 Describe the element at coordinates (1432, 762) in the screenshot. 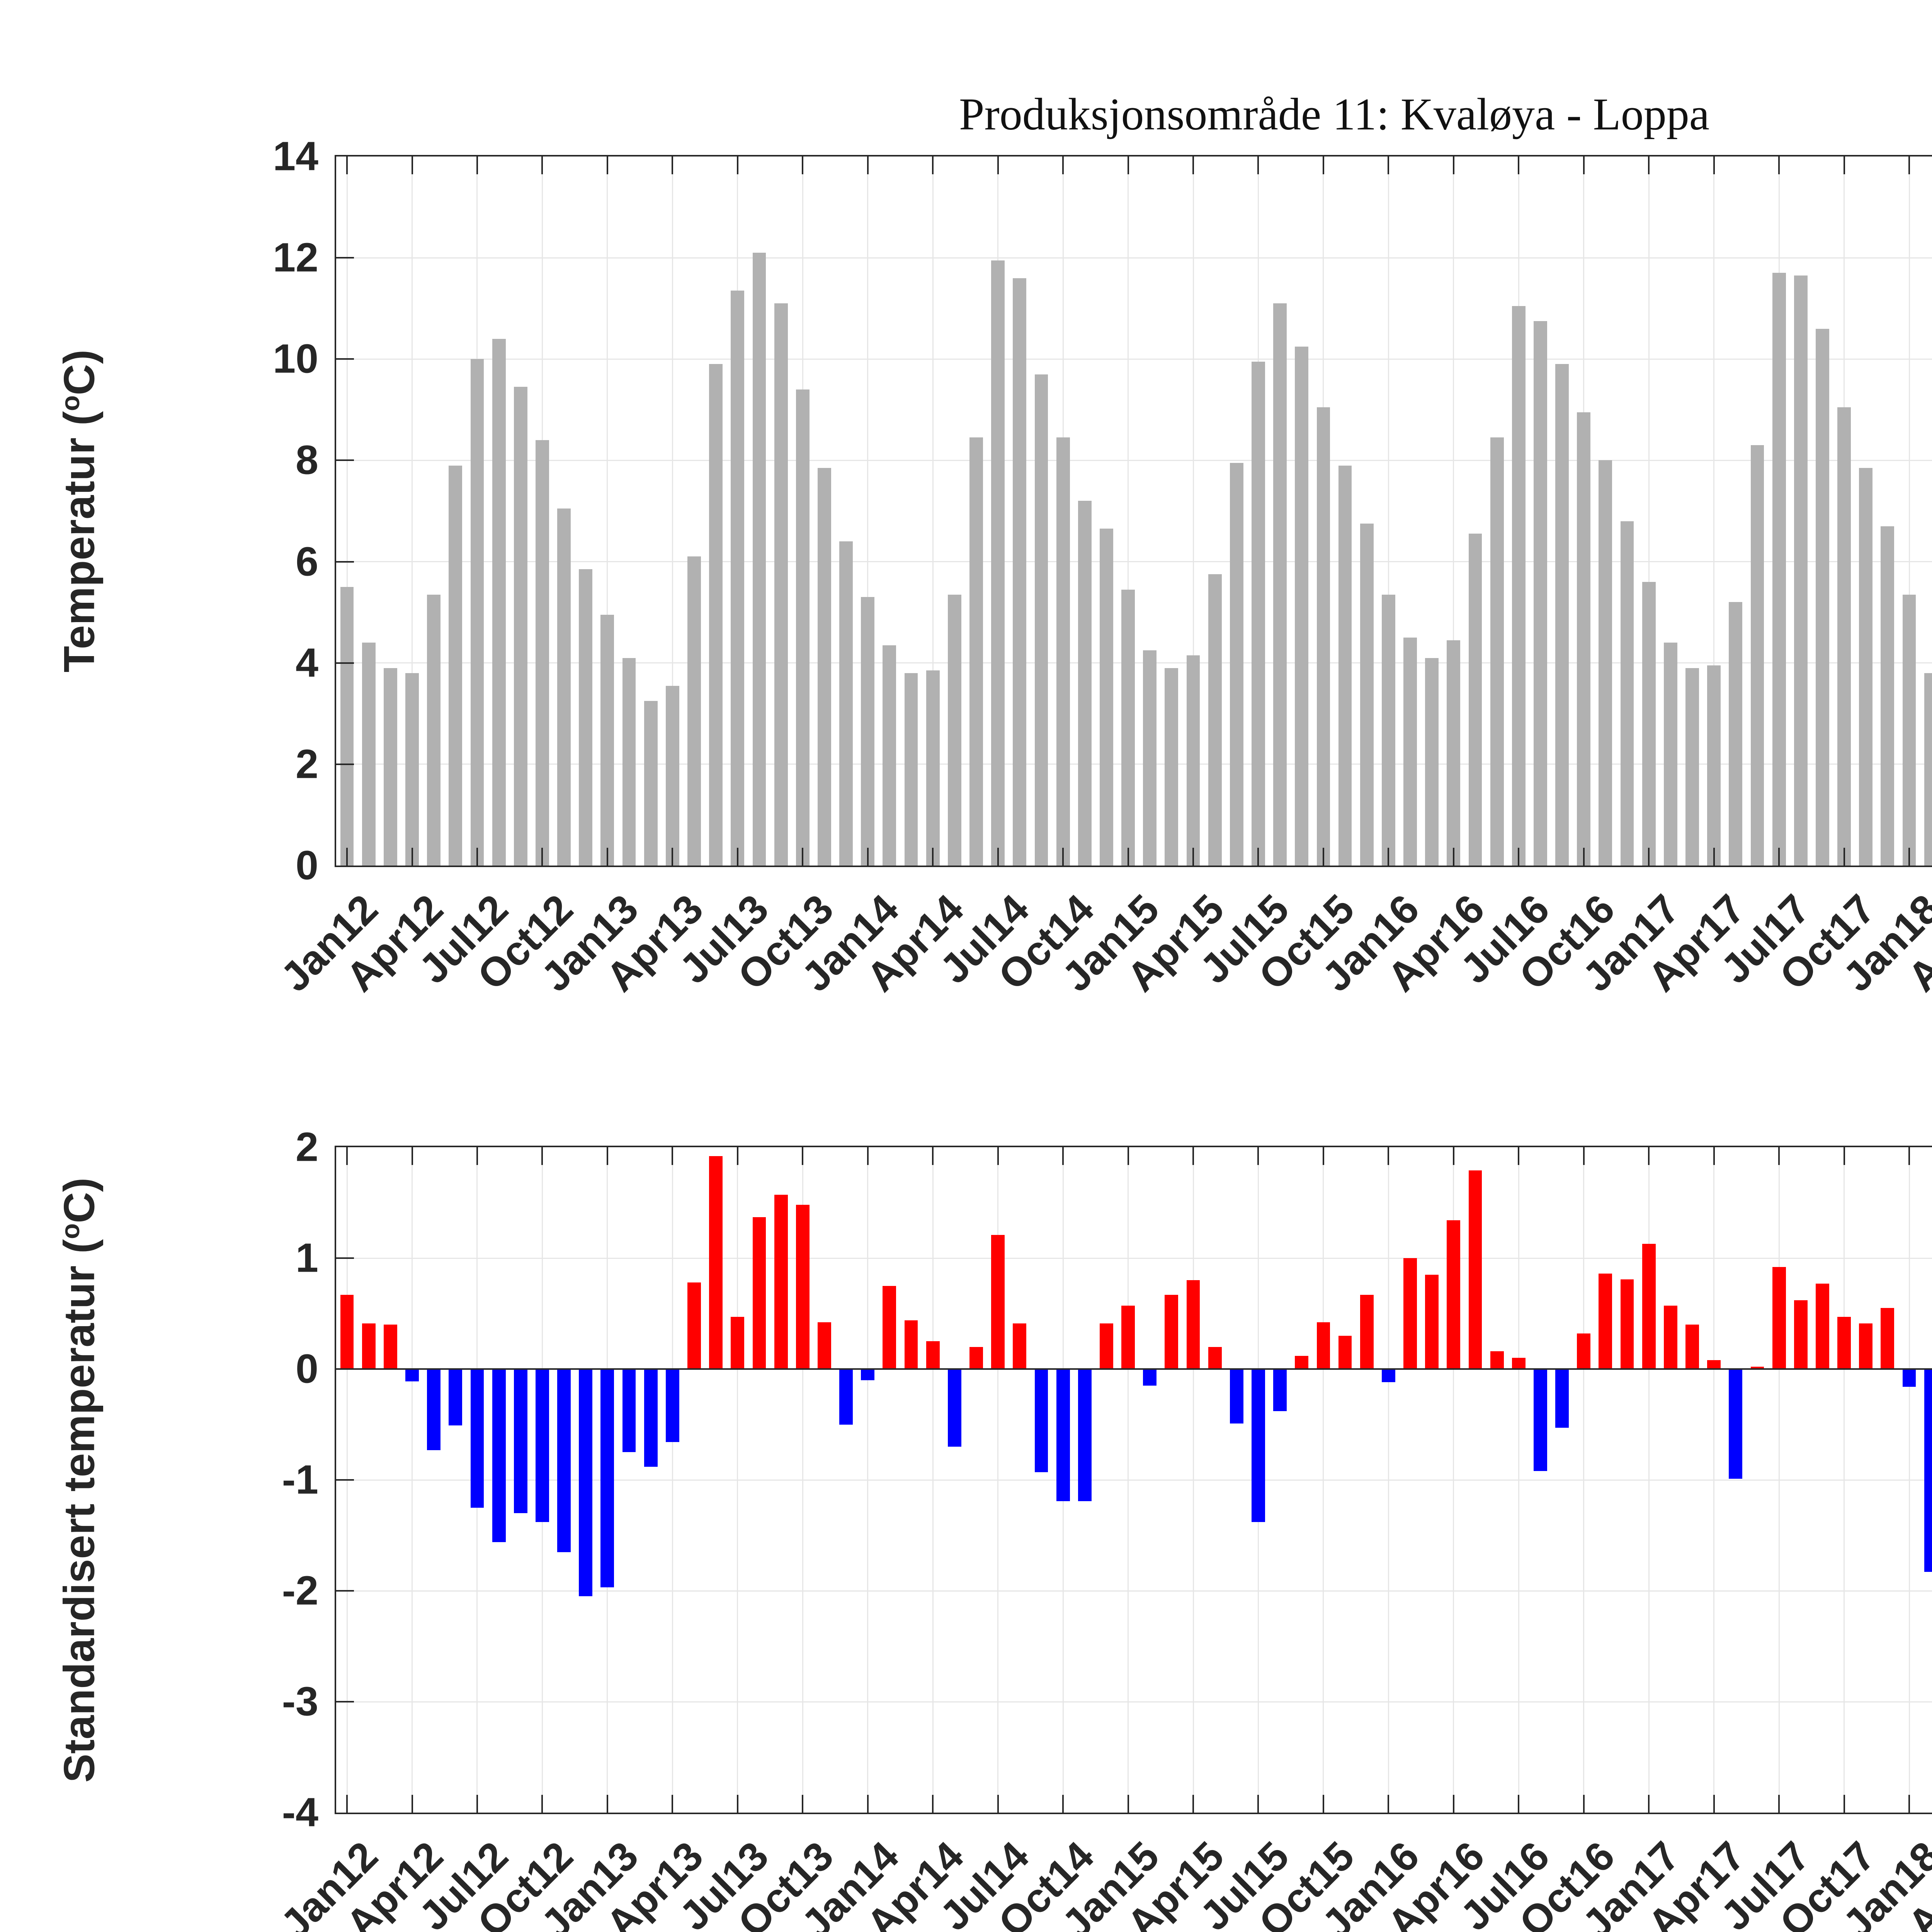

I see `bar-Mar16` at that location.